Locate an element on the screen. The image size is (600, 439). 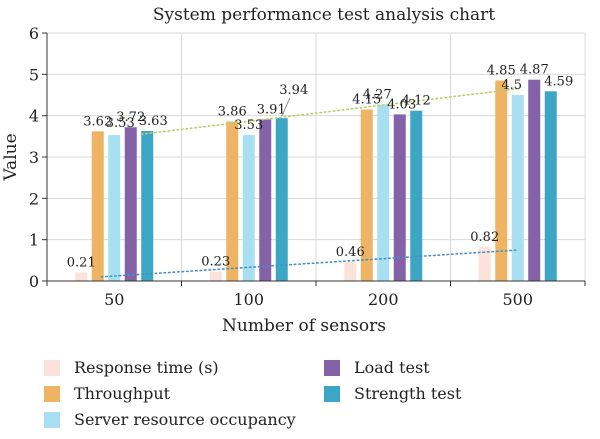
legend-swatch-throughput is located at coordinates (52, 393).